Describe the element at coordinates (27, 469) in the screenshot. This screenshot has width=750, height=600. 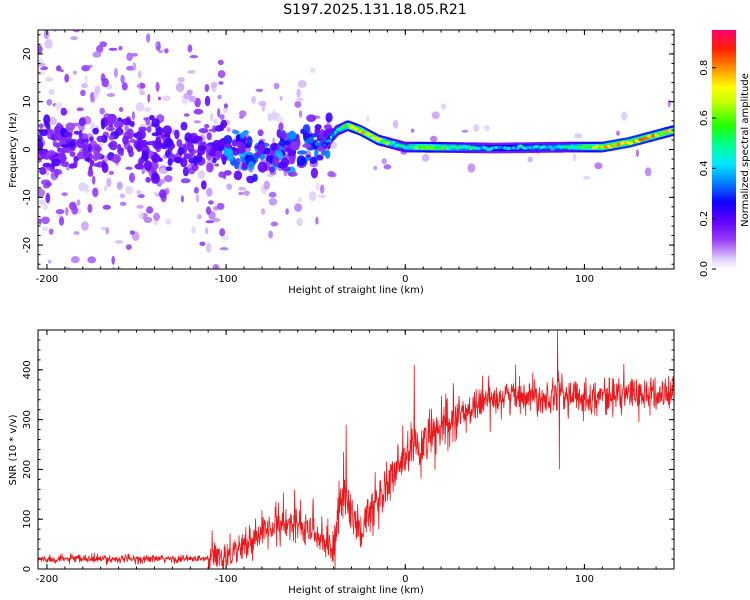
I see `y-tick-label: 200` at that location.